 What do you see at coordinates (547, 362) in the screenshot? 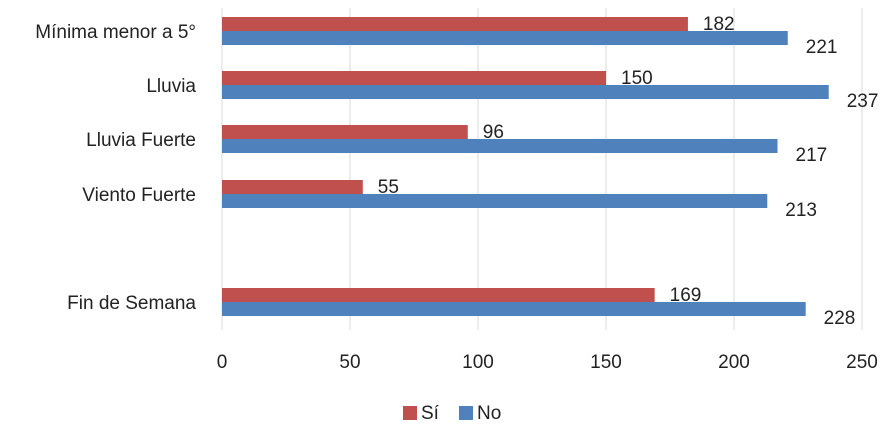
I see `x-axis-tick-labels: 0 50 100 150 200 250` at bounding box center [547, 362].